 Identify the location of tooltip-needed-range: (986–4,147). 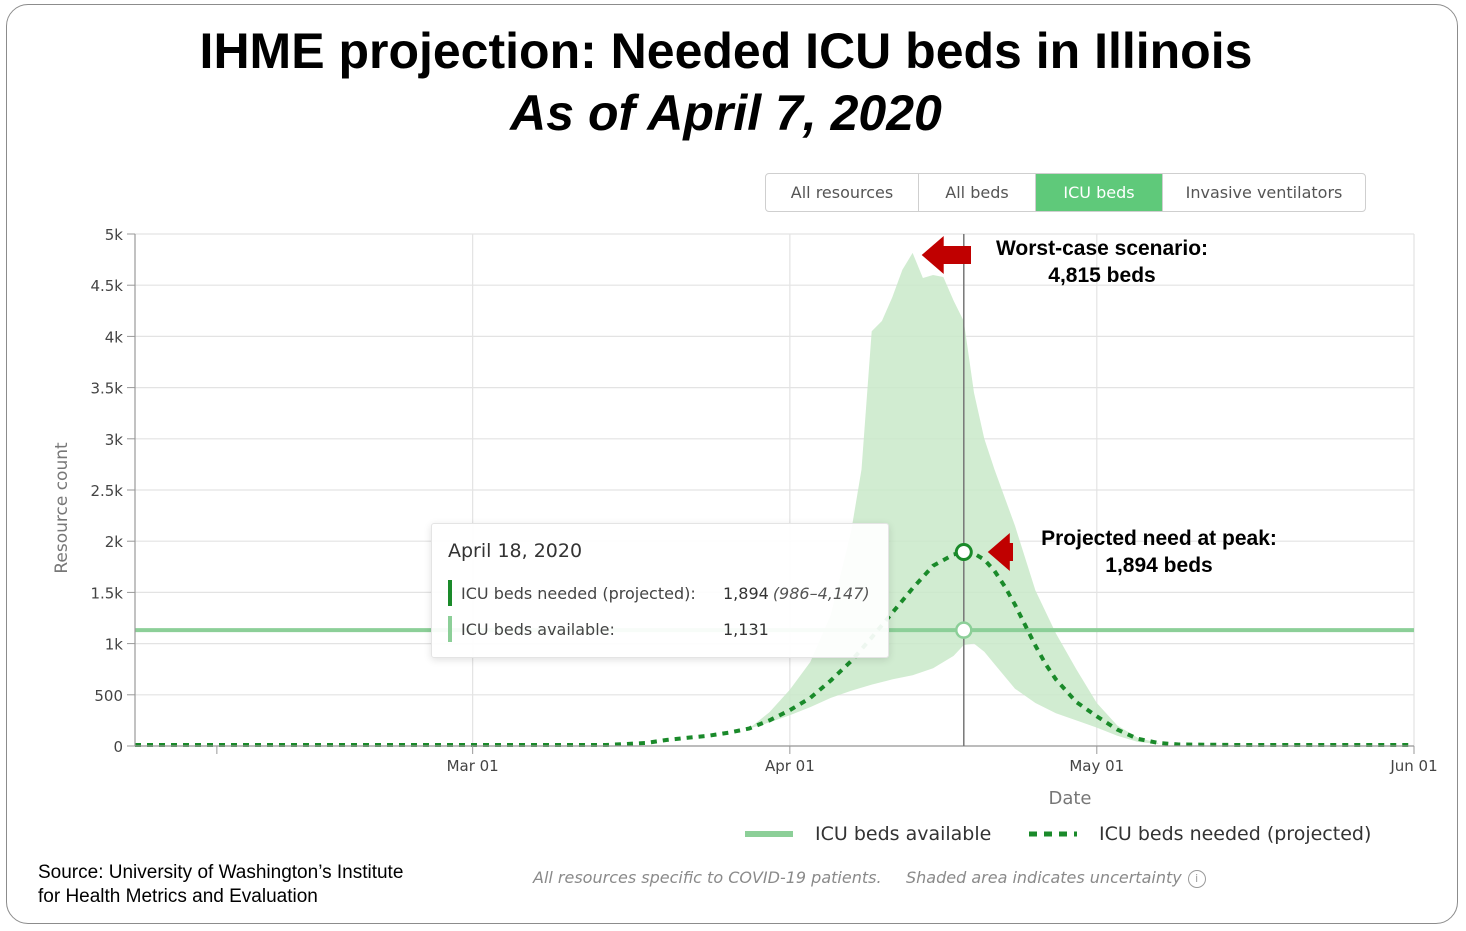
(821, 593).